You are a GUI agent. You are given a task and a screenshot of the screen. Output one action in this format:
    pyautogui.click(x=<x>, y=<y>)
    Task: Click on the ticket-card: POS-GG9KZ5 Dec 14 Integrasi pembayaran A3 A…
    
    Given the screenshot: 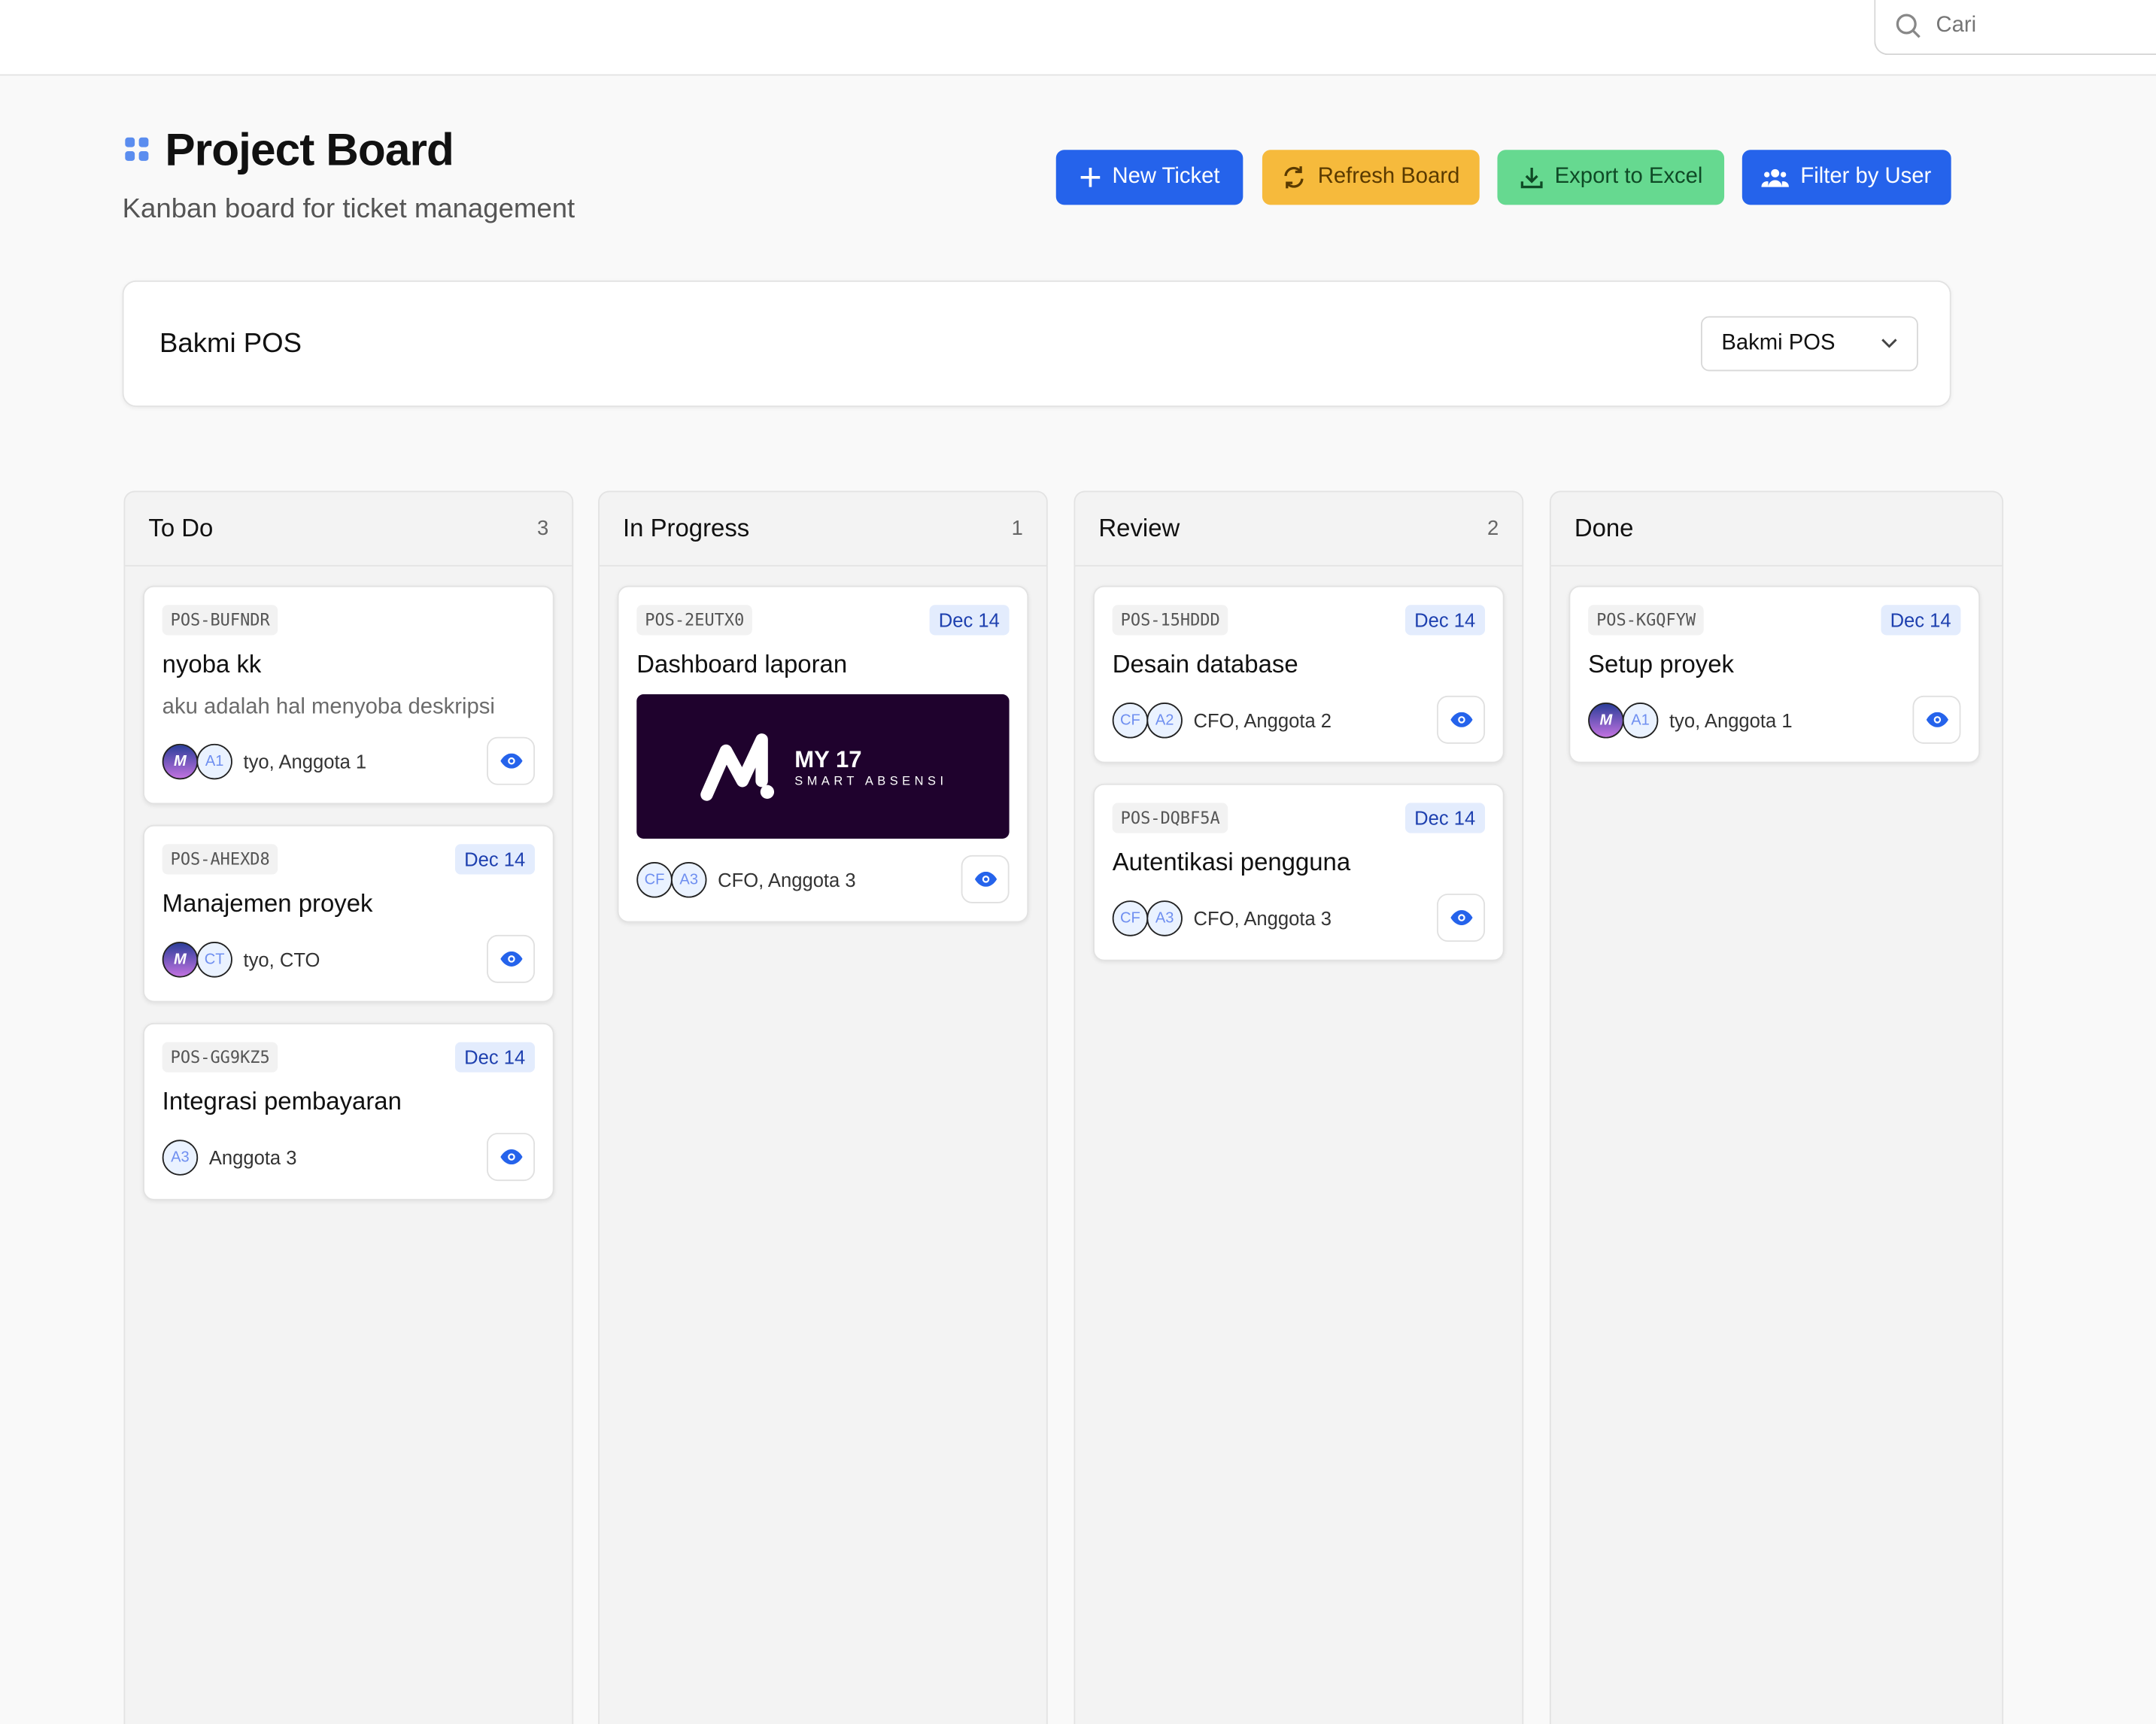 What is the action you would take?
    pyautogui.click(x=348, y=1111)
    